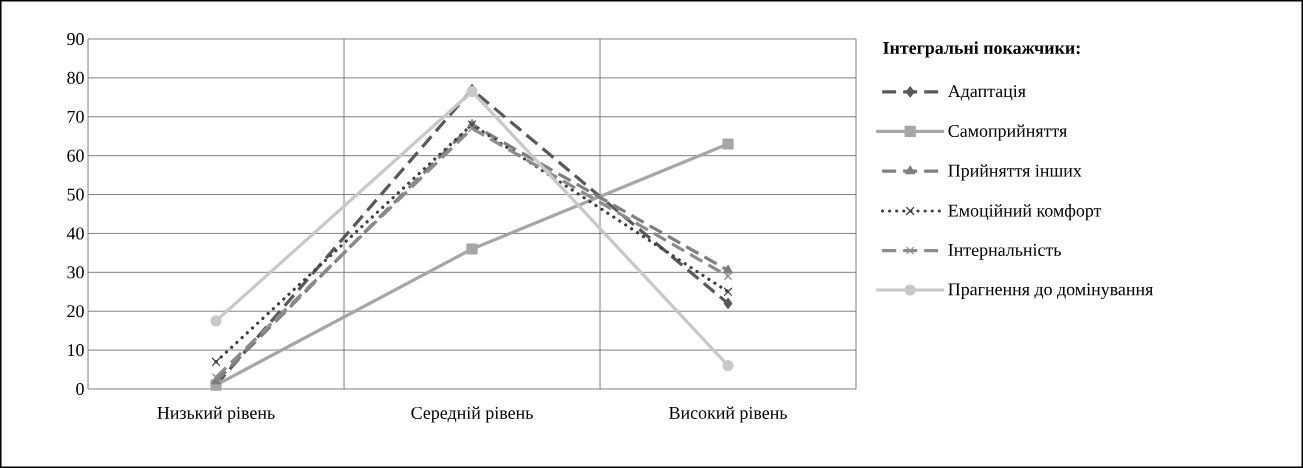 Image resolution: width=1303 pixels, height=468 pixels. What do you see at coordinates (75, 77) in the screenshot?
I see `y-tick-label: 80` at bounding box center [75, 77].